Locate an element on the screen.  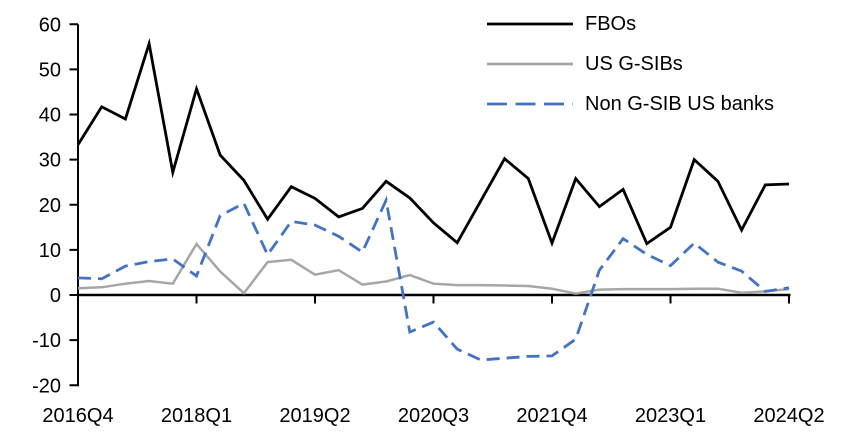
x-axis-tick-label: 2024Q2 is located at coordinates (788, 416).